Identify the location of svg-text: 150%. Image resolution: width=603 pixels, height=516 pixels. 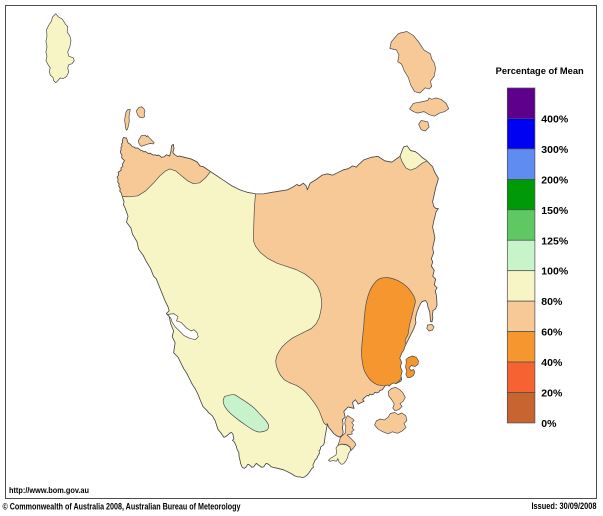
(555, 211).